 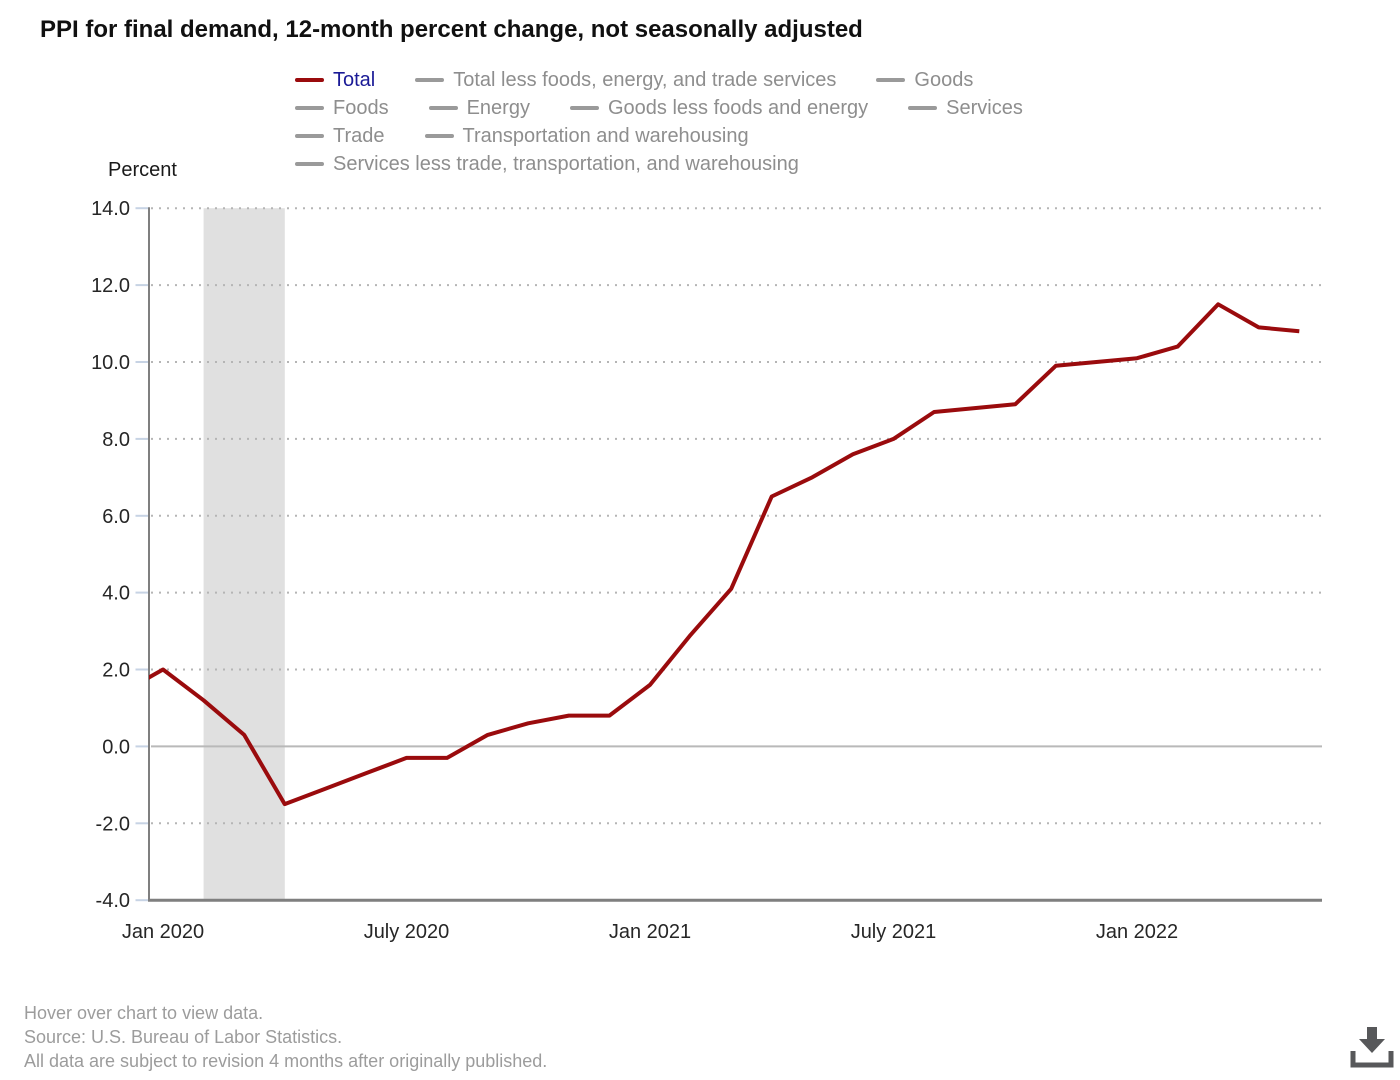 I want to click on legend-item-total: Total, so click(x=335, y=80).